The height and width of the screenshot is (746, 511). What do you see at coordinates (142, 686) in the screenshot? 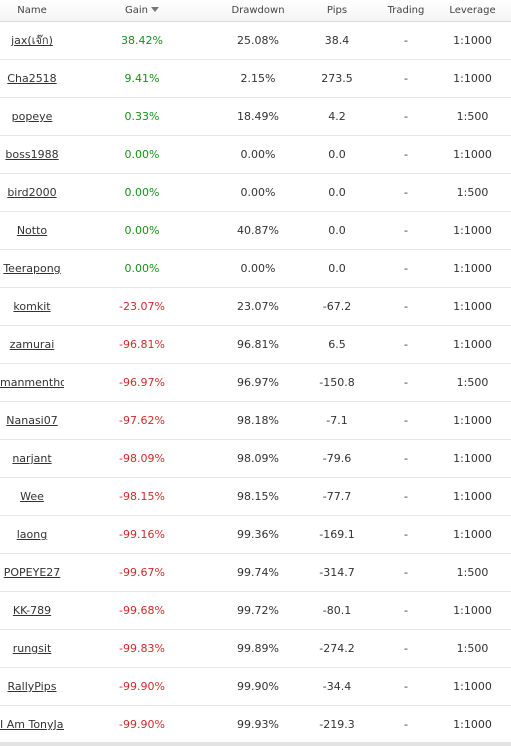
I see `gain-value: -99.90%` at bounding box center [142, 686].